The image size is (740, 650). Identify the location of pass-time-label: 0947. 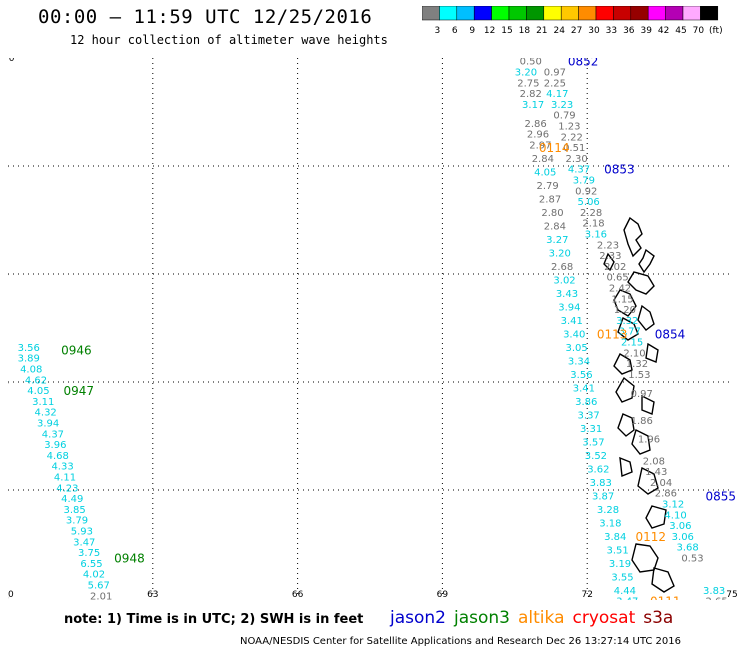
(79, 391).